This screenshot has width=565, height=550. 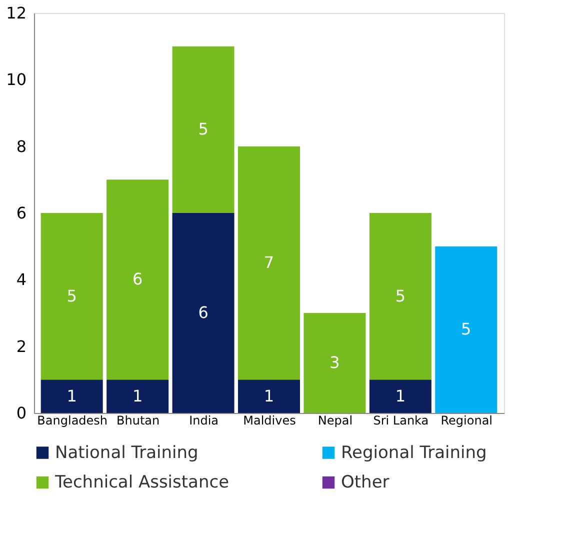 I want to click on y-tick-label: 12, so click(x=16, y=13).